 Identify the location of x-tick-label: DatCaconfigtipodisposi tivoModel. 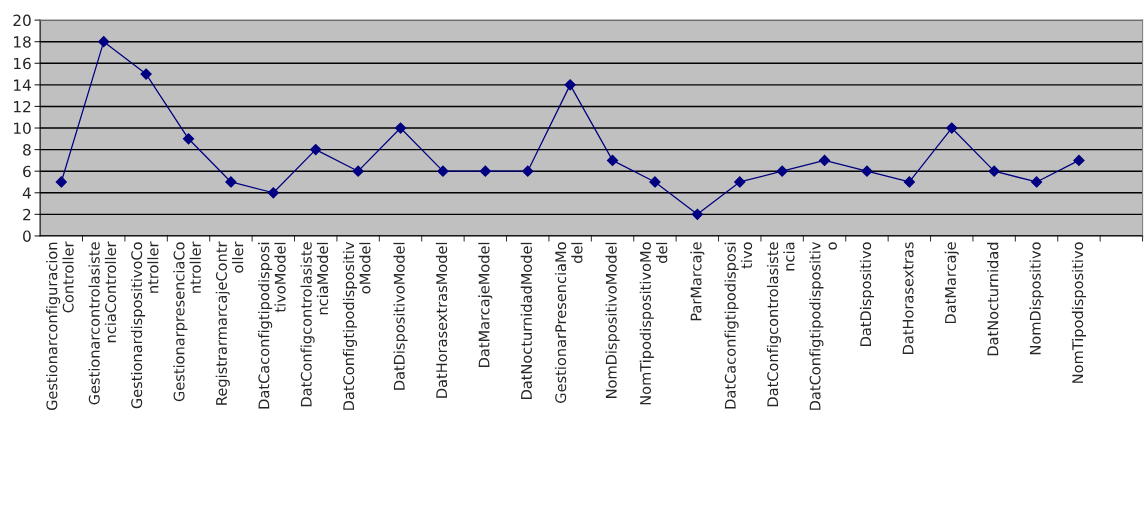
(272, 325).